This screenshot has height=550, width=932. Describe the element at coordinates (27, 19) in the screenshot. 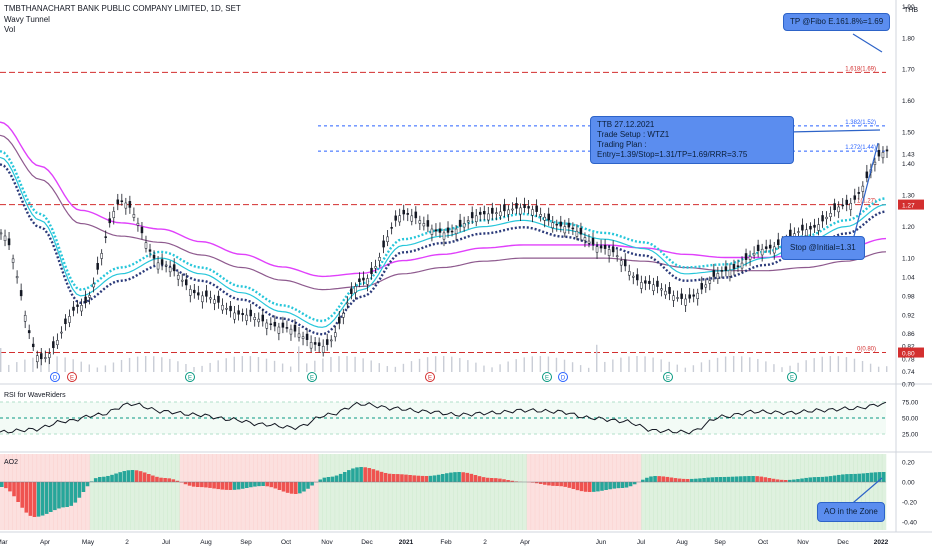

I see `indicator-wavy-tunnel: Wavy Tunnel` at that location.